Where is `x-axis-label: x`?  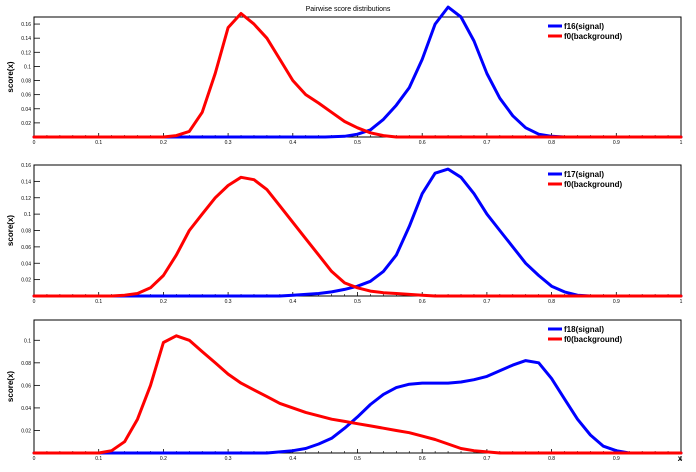
x-axis-label: x is located at coordinates (680, 458).